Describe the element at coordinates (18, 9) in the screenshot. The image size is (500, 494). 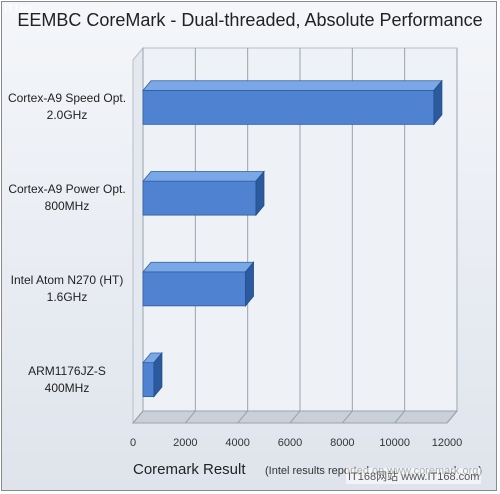
I see `watermark-top: IT168` at that location.